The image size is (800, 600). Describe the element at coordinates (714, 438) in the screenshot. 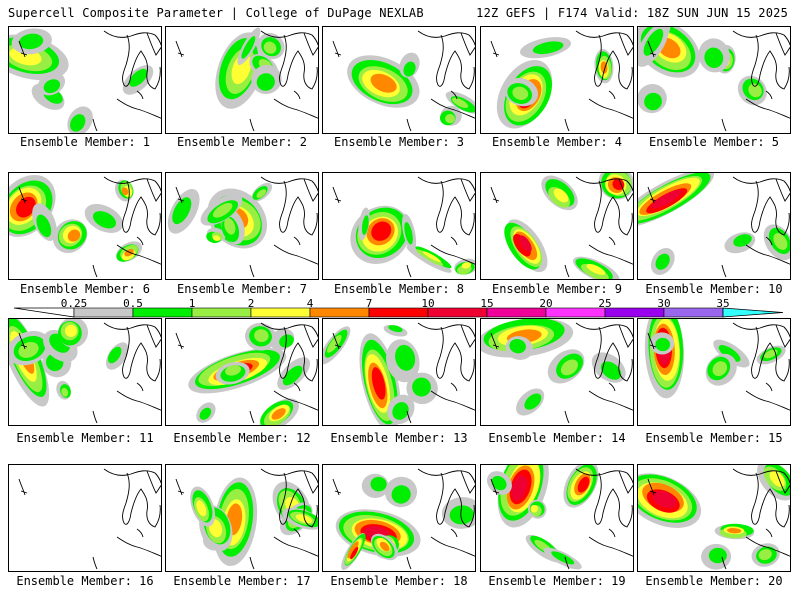

I see `ensemble-member-label: Ensemble Member: 15` at that location.